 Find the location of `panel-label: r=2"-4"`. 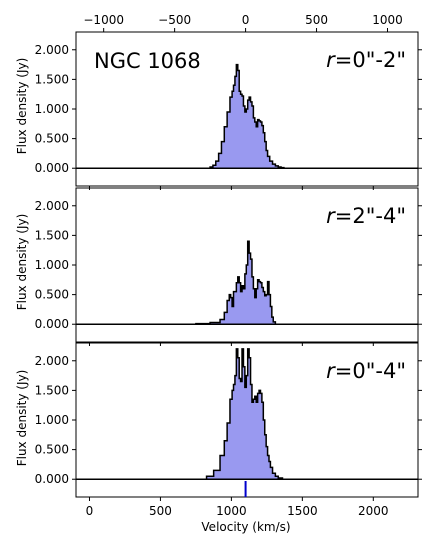

panel-label: r=2"-4" is located at coordinates (366, 216).